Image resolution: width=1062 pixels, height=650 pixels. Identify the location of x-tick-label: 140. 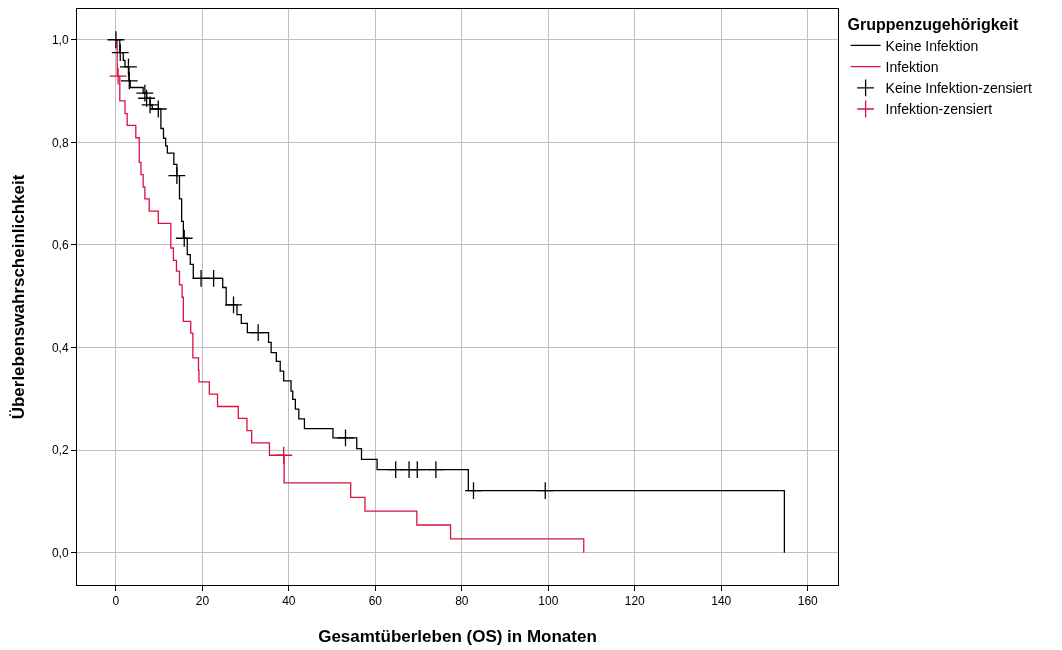
(721, 601).